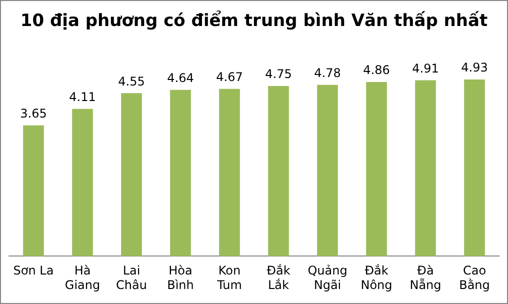  Describe the element at coordinates (474, 67) in the screenshot. I see `data-label: 4.93` at that location.